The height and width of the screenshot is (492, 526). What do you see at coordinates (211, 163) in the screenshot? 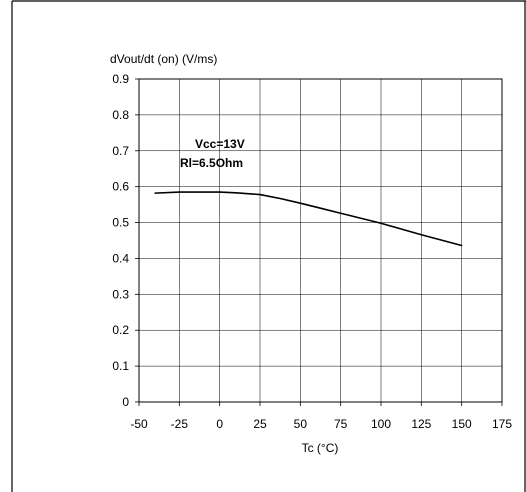
I see `annotation-rl: Rl=6.5Ohm` at bounding box center [211, 163].